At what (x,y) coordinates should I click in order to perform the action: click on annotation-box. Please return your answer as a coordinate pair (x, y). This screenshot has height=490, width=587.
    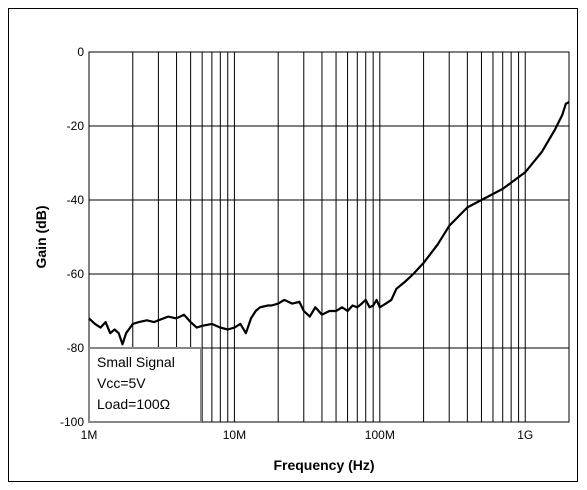
    Looking at the image, I should click on (145, 385).